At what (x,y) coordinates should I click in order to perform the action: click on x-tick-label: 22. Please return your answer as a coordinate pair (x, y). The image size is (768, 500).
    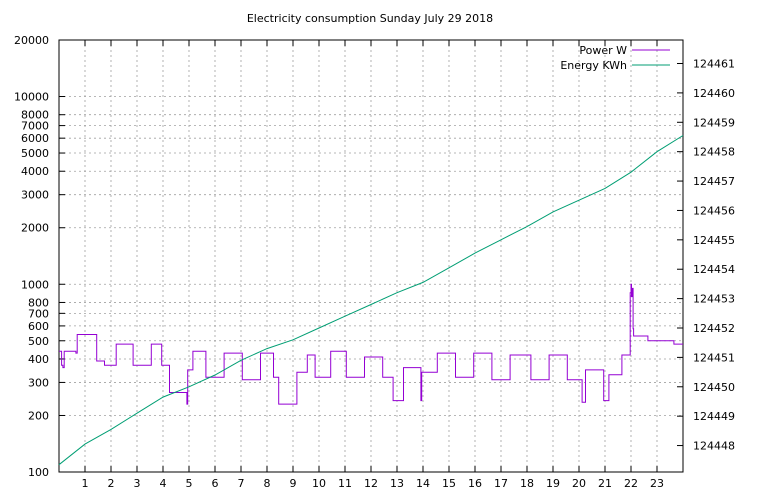
    Looking at the image, I should click on (631, 483).